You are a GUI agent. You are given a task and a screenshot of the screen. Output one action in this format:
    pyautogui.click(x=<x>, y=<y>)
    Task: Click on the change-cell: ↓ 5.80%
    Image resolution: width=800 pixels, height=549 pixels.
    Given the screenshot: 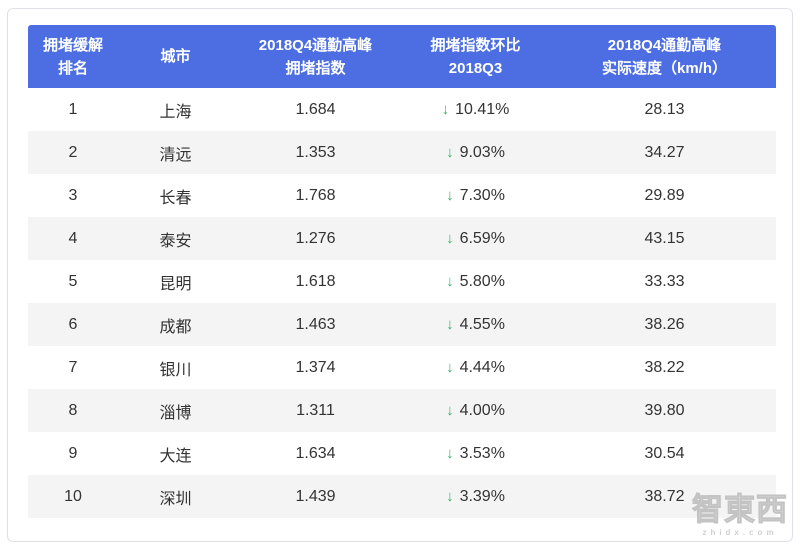 What is the action you would take?
    pyautogui.click(x=475, y=281)
    